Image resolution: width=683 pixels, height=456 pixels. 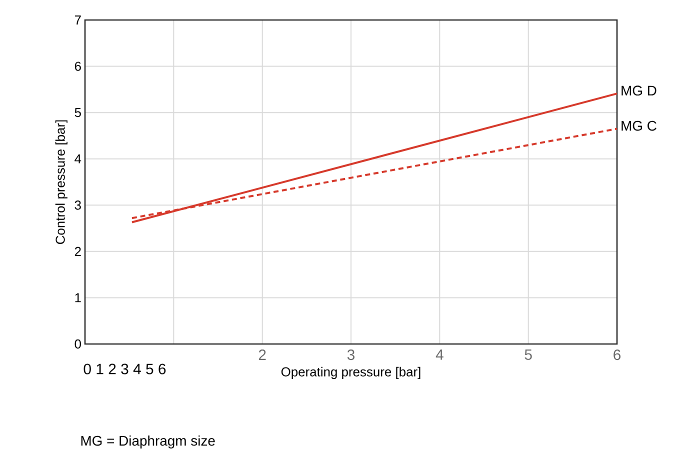 I want to click on series-label: MG C, so click(x=639, y=125).